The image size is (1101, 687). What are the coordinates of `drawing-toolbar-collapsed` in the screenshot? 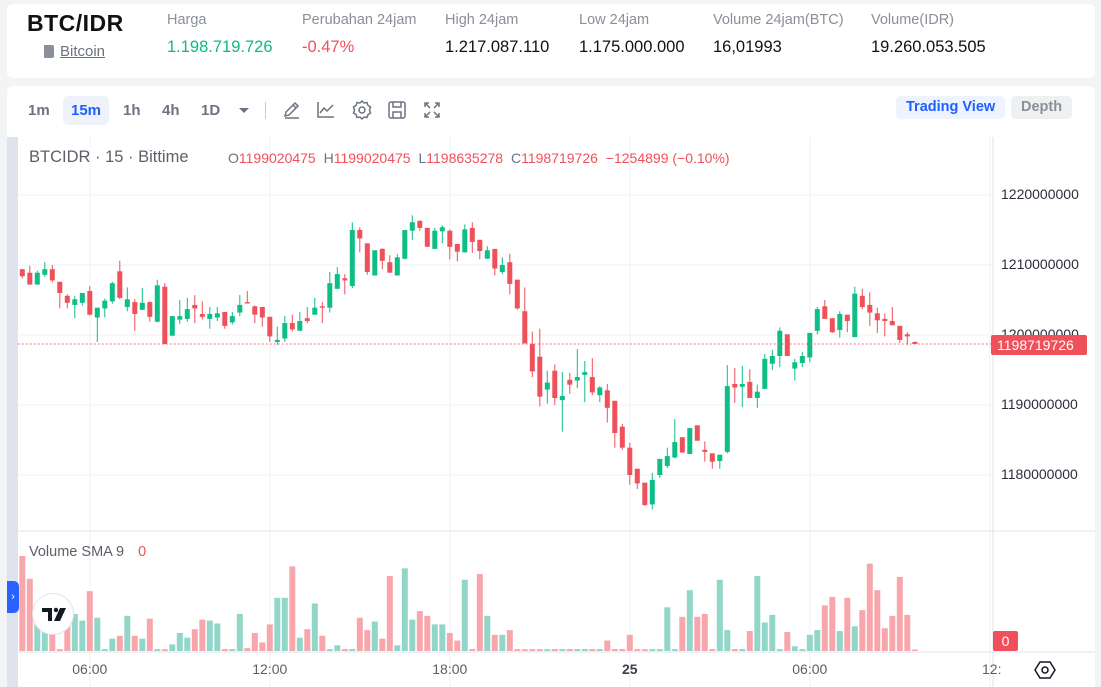 It's located at (12, 412).